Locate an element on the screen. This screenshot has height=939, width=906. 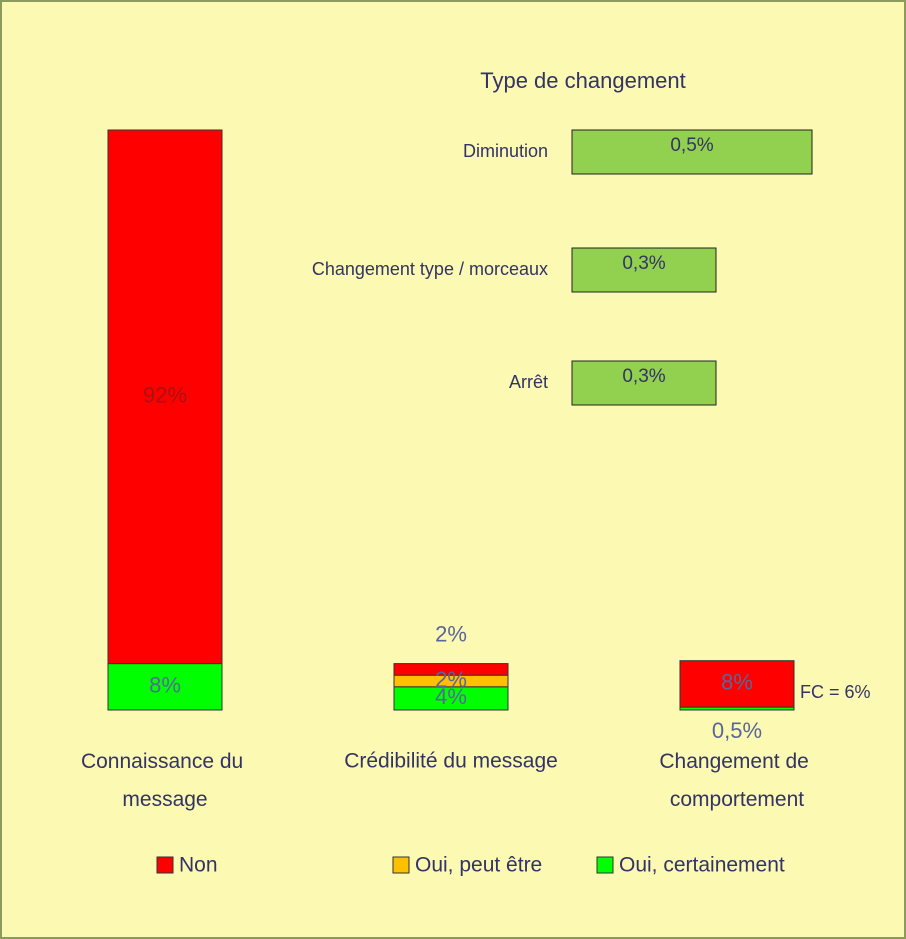
value-label: 4% is located at coordinates (451, 696).